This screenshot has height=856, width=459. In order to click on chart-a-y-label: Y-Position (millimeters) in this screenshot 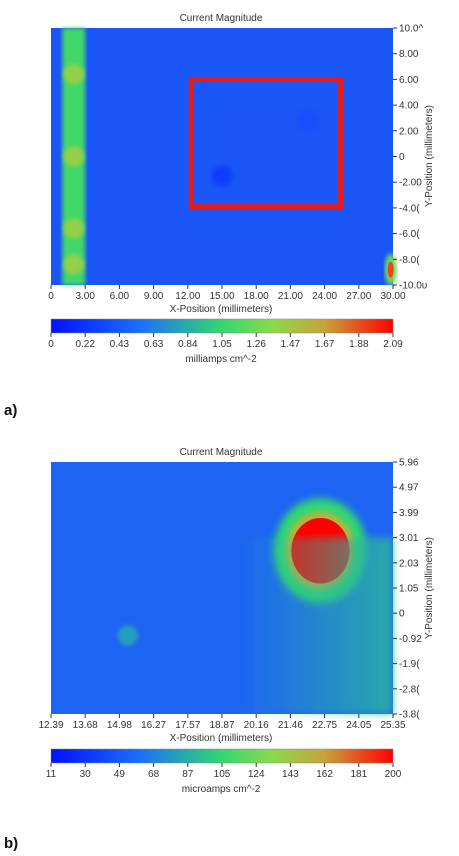, I will do `click(429, 156)`.